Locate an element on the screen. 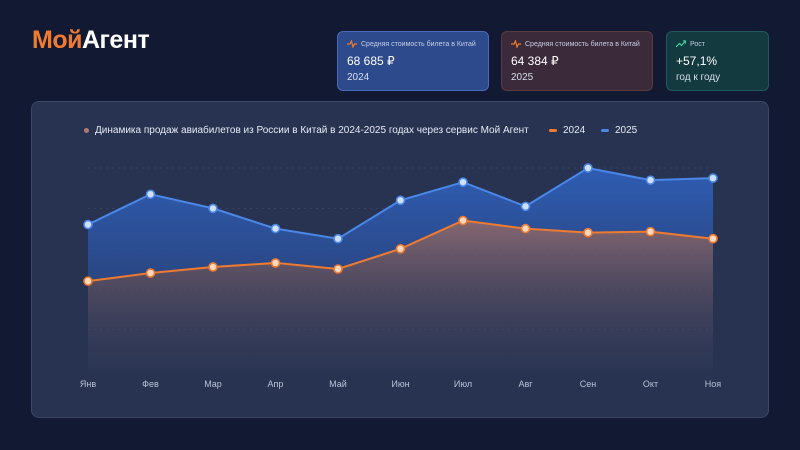  card-sub: 2025 is located at coordinates (522, 77).